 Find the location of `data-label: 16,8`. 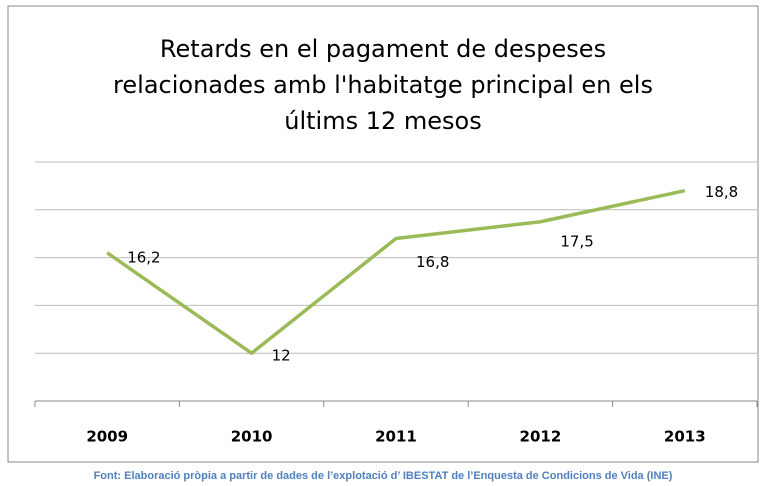

data-label: 16,8 is located at coordinates (432, 262).